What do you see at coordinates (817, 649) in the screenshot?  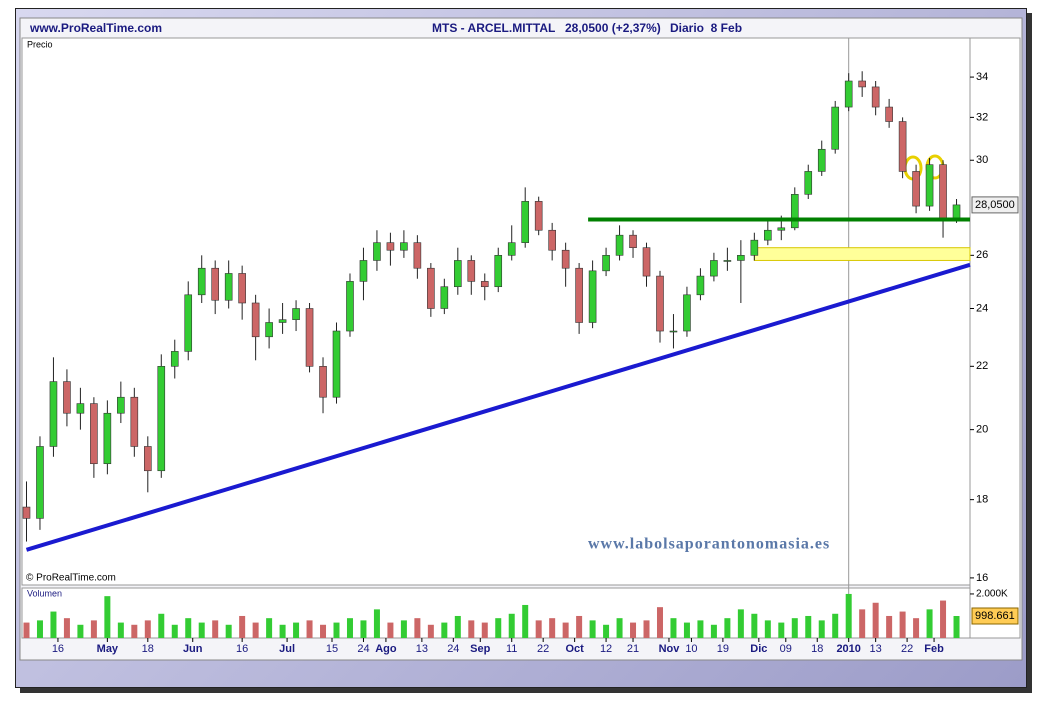 I see `x-tick-label: 18` at bounding box center [817, 649].